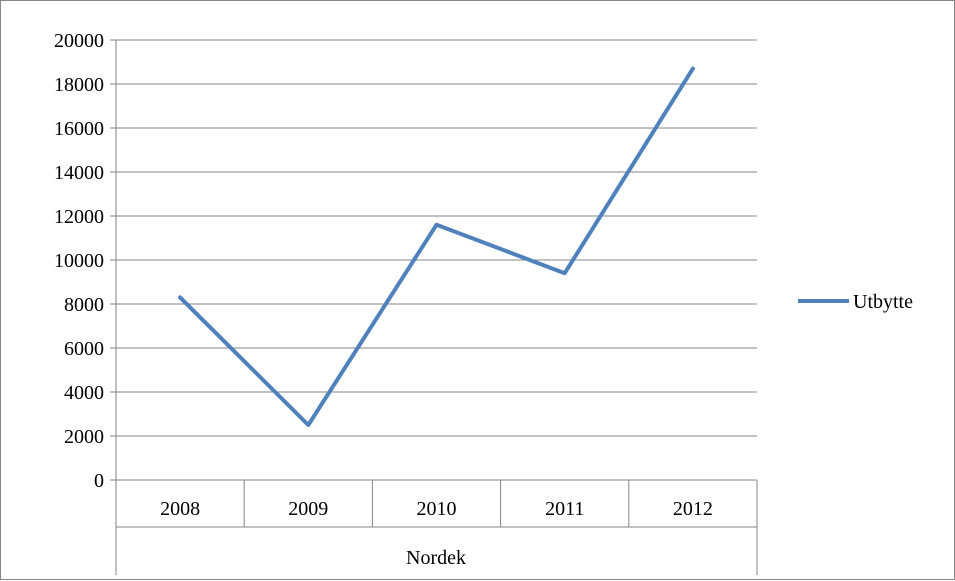 The width and height of the screenshot is (955, 581). Describe the element at coordinates (84, 349) in the screenshot. I see `y-tick-label: 6000` at that location.